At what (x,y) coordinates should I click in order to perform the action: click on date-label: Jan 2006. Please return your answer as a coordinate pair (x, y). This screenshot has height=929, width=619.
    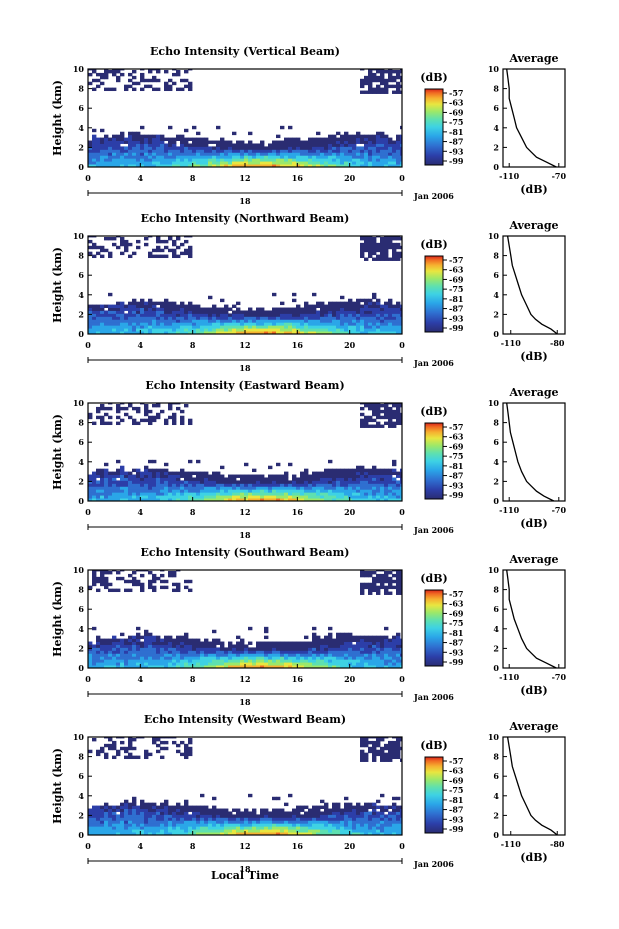
    Looking at the image, I should click on (433, 363).